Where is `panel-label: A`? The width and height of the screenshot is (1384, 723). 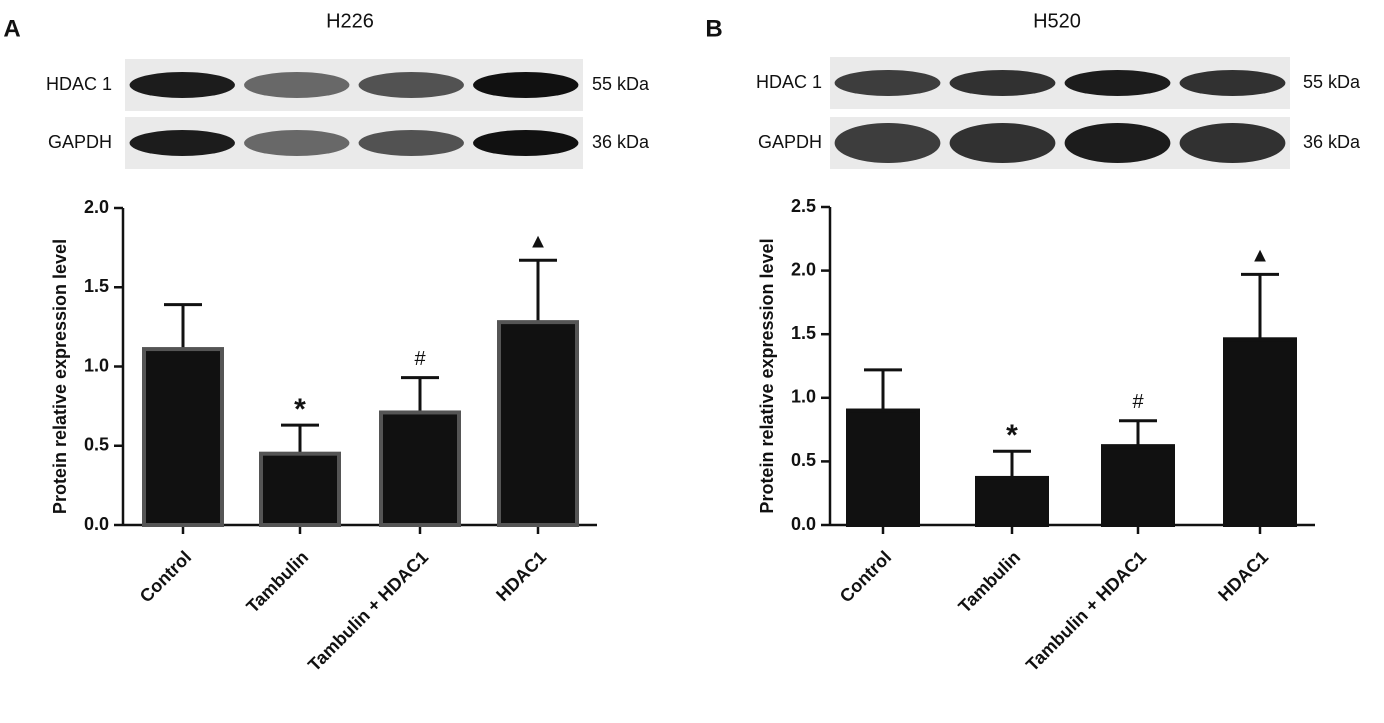 panel-label: A is located at coordinates (11, 28).